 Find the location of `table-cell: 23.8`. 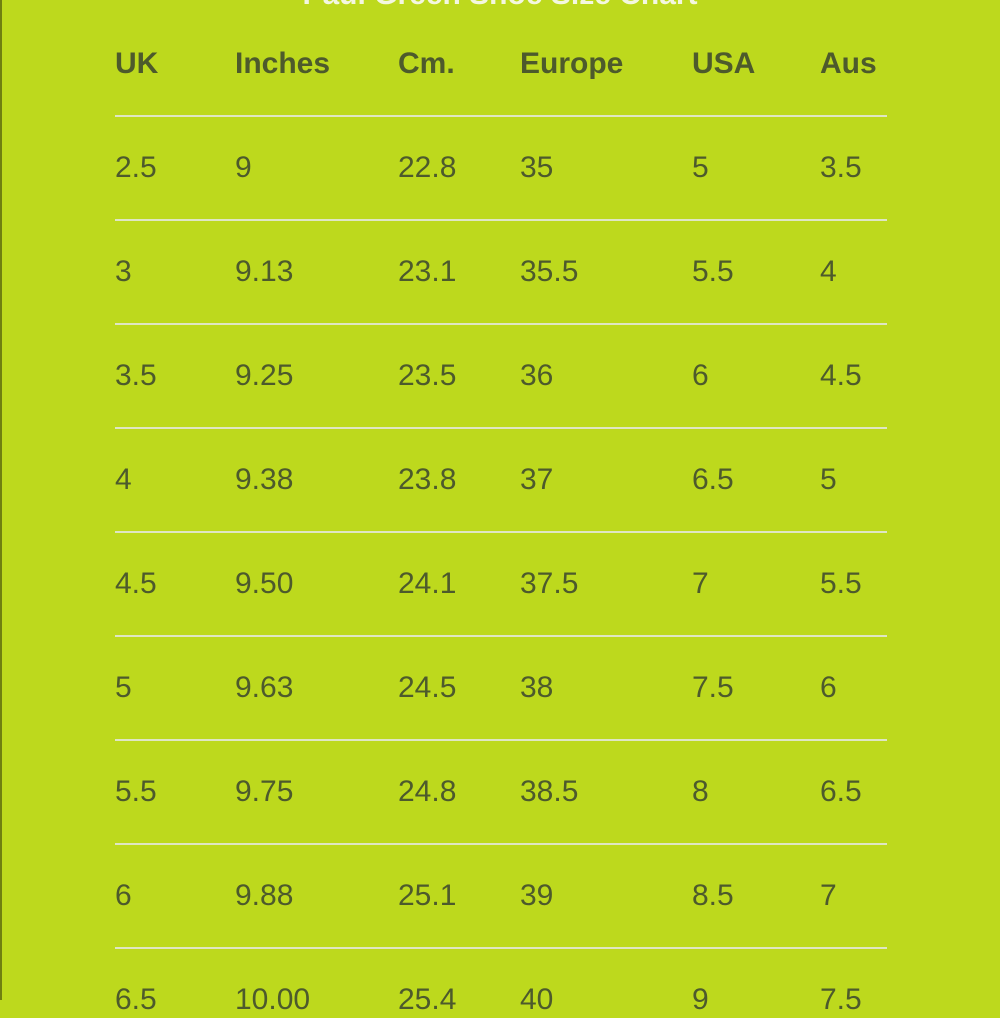

table-cell: 23.8 is located at coordinates (427, 479).